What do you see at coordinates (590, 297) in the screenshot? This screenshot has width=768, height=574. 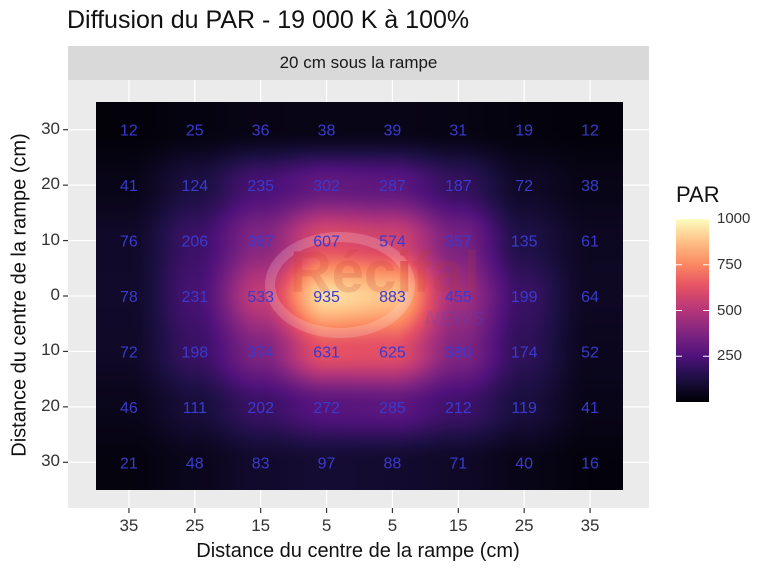 I see `cell-value-label: 64` at bounding box center [590, 297].